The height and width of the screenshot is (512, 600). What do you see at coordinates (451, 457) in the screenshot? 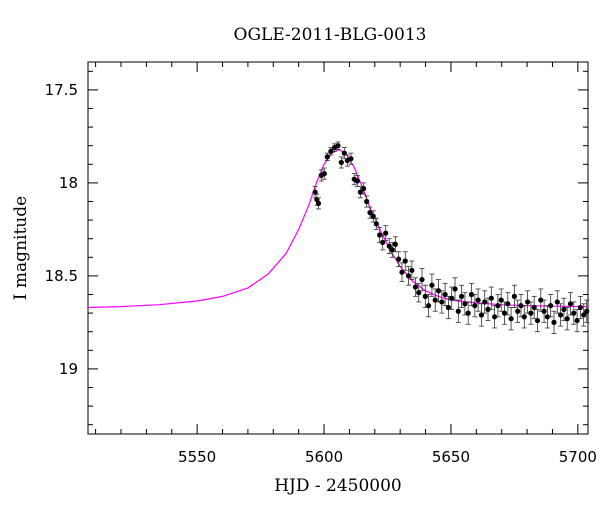
I see `x-tick-label: 5650` at bounding box center [451, 457].